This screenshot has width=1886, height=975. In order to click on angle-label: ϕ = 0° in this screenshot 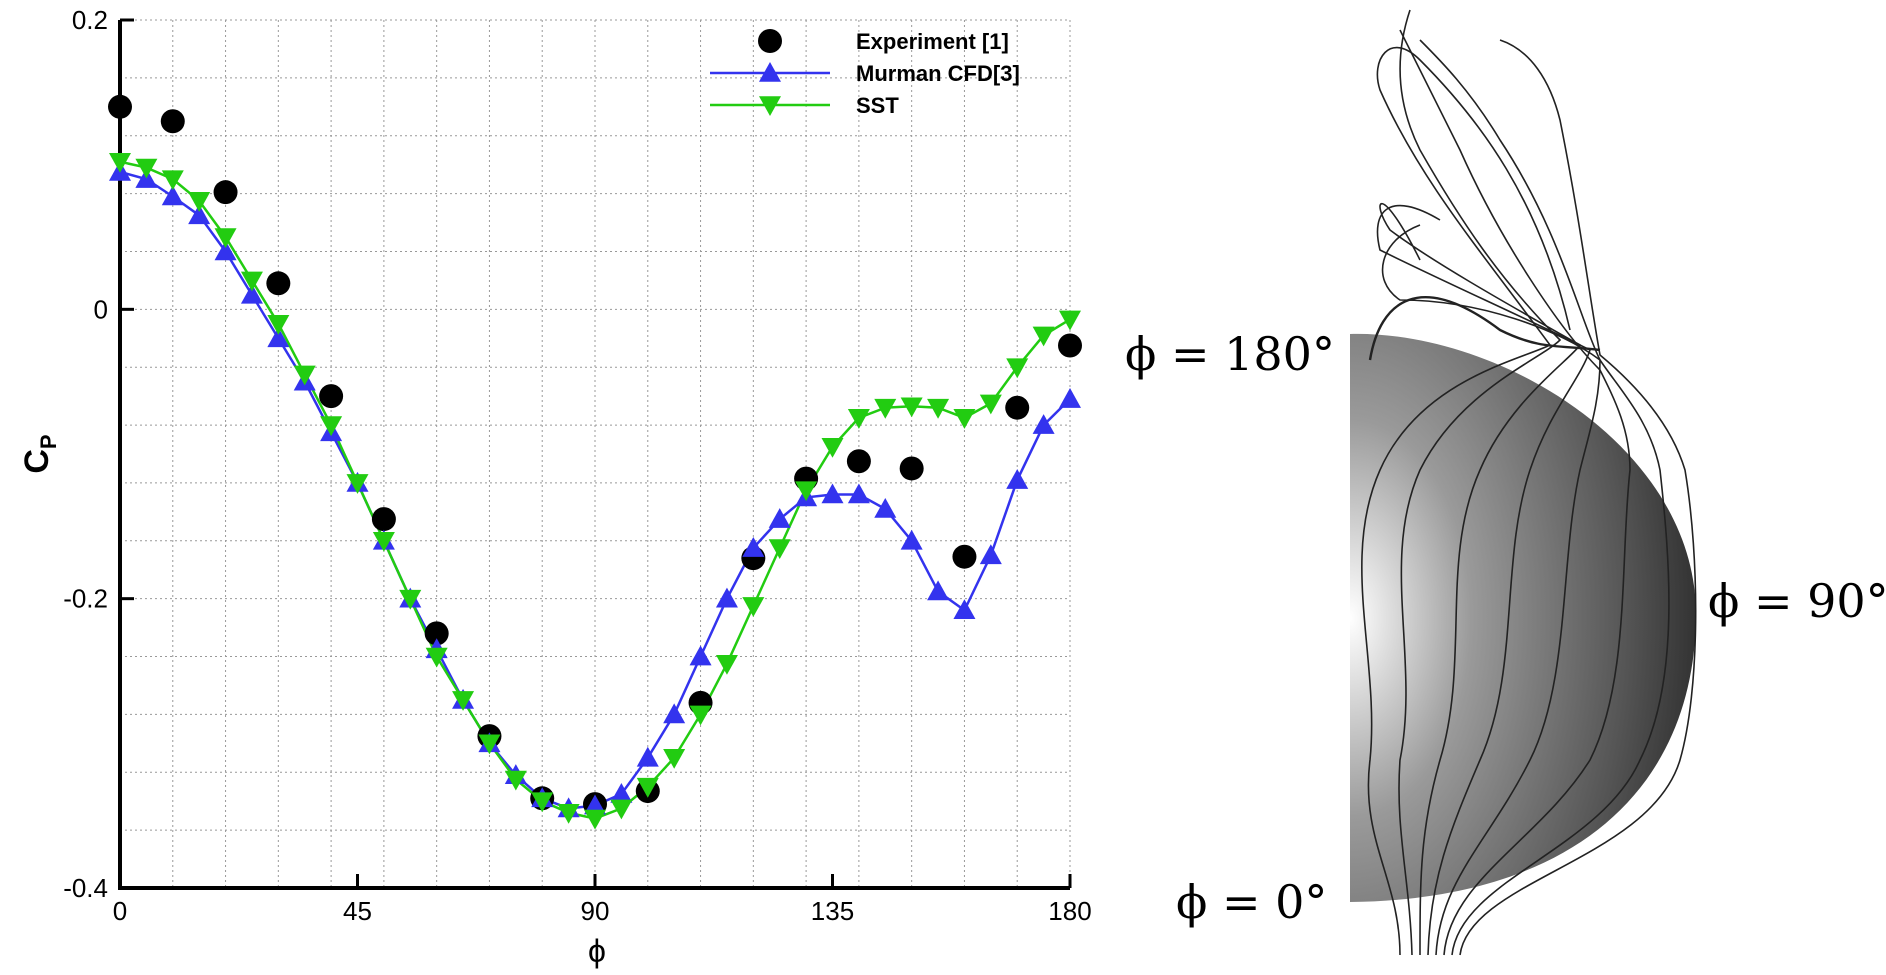, I will do `click(1251, 902)`.